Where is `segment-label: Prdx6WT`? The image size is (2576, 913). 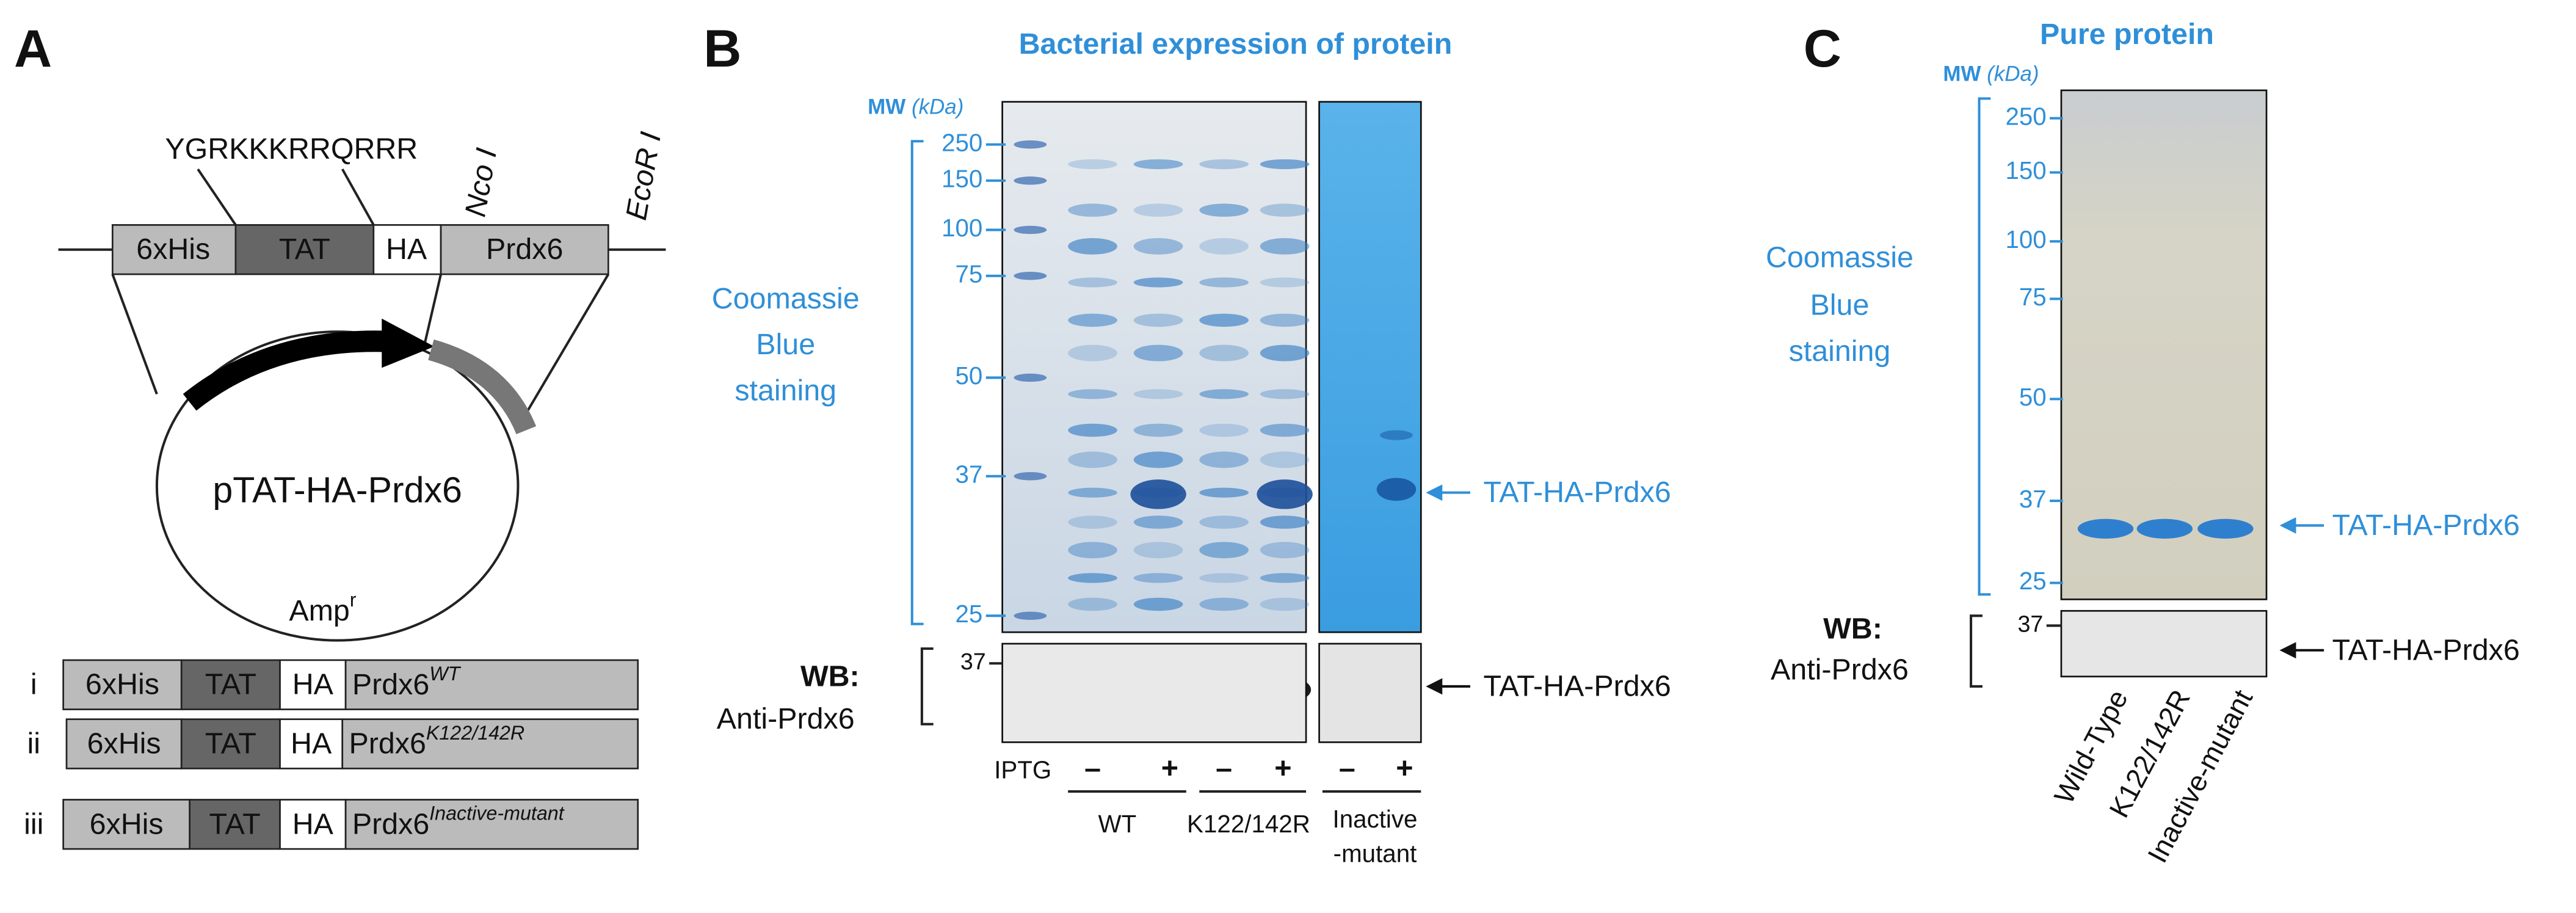 segment-label: Prdx6WT is located at coordinates (407, 682).